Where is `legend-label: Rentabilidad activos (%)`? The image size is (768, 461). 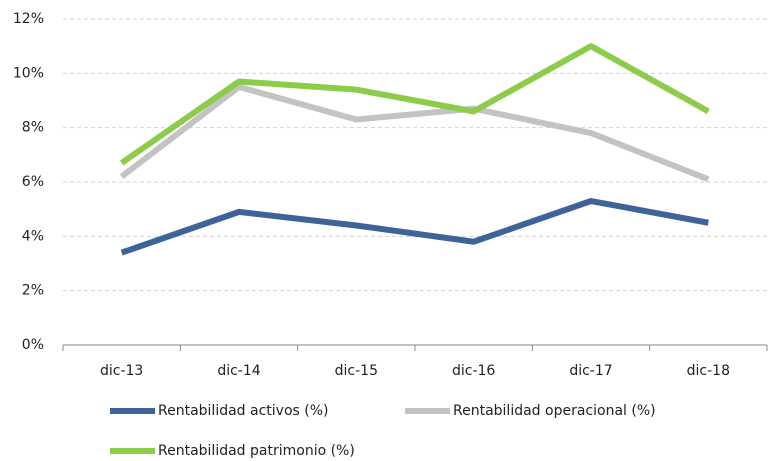 legend-label: Rentabilidad activos (%) is located at coordinates (243, 411).